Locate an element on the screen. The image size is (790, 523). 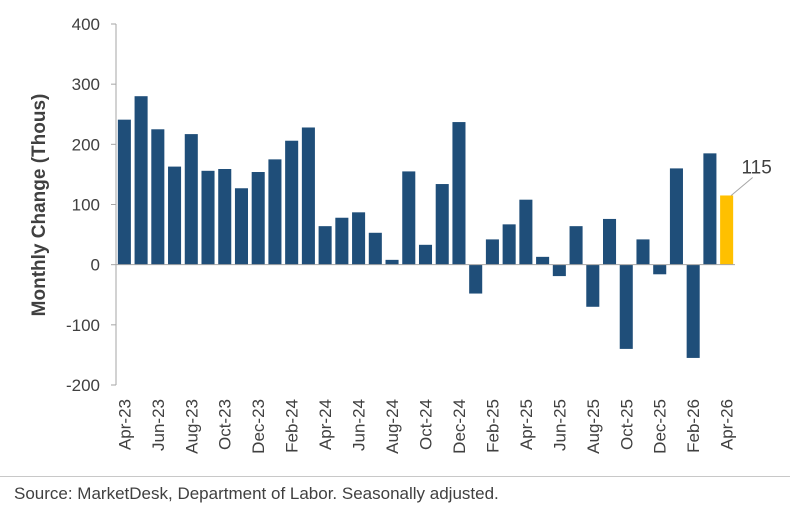
y-tick-label: 0 is located at coordinates (95, 265).